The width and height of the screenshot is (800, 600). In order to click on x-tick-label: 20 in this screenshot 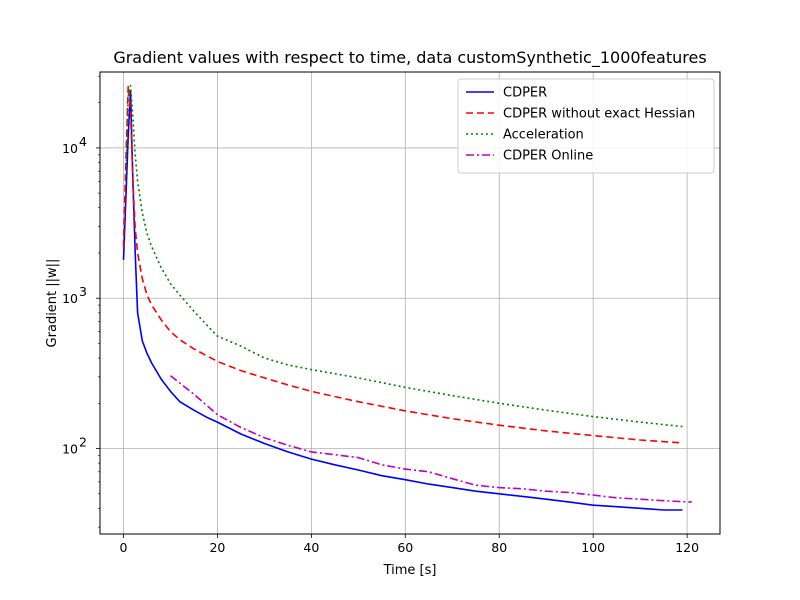, I will do `click(217, 547)`.